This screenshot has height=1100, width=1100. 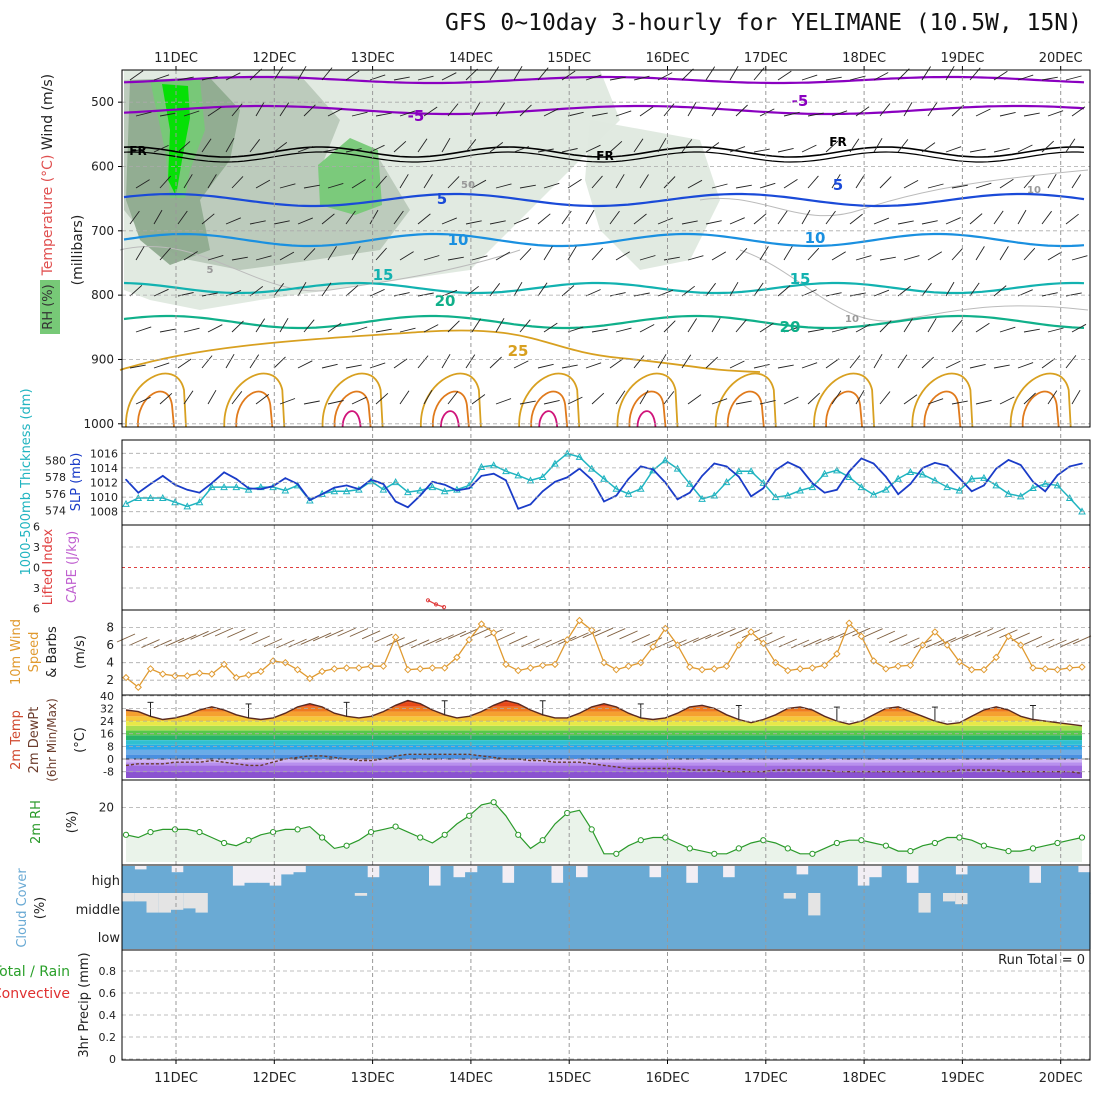 What do you see at coordinates (569, 1078) in the screenshot?
I see `date-label-bottom: 15DEC` at bounding box center [569, 1078].